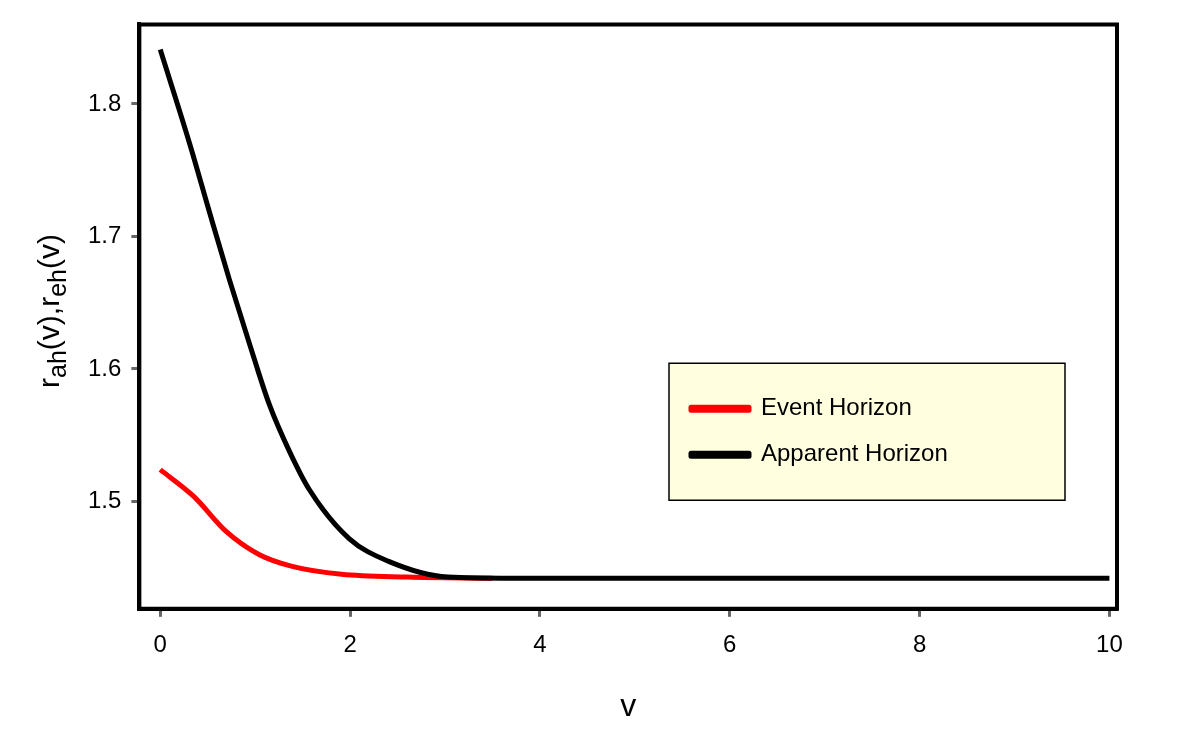 The height and width of the screenshot is (750, 1200). What do you see at coordinates (104, 102) in the screenshot?
I see `y-tick-label: 1.8` at bounding box center [104, 102].